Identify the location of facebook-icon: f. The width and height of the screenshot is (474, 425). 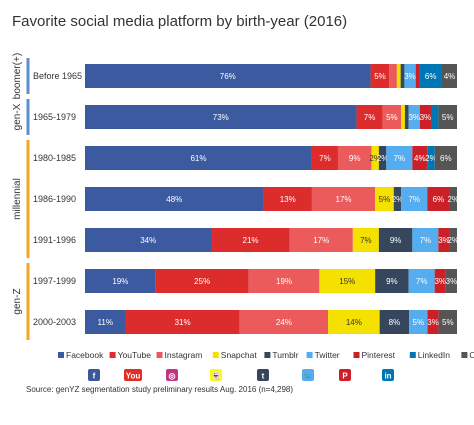
(94, 375).